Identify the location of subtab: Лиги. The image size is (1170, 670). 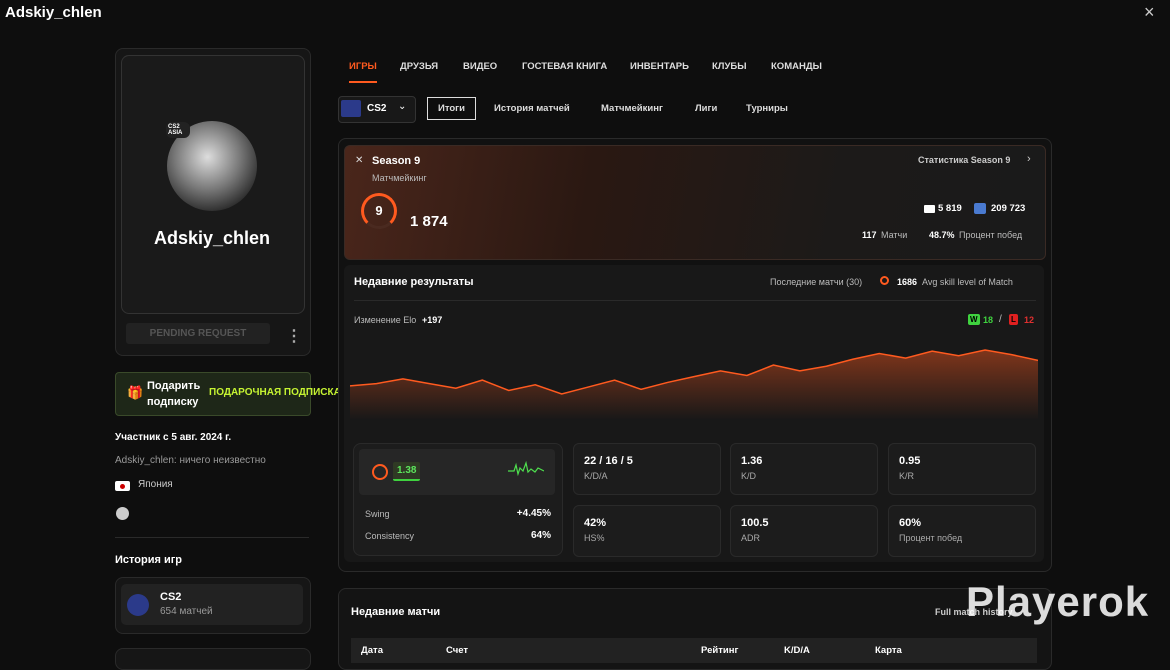
(706, 108).